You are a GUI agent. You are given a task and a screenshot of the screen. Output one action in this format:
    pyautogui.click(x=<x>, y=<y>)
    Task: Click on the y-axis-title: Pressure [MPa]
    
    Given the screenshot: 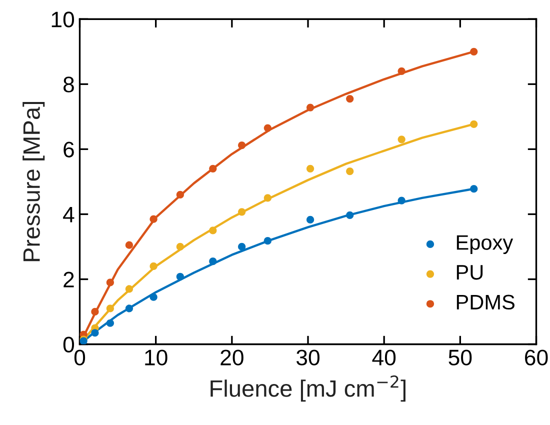 What is the action you would take?
    pyautogui.click(x=33, y=182)
    